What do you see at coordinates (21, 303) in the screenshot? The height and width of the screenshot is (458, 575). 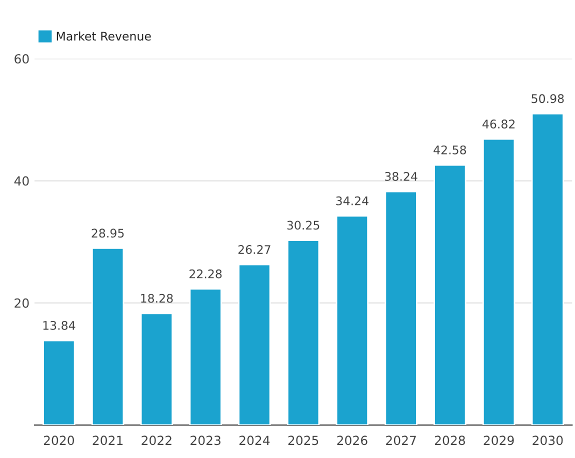 I see `y-tick-label: 20` at bounding box center [21, 303].